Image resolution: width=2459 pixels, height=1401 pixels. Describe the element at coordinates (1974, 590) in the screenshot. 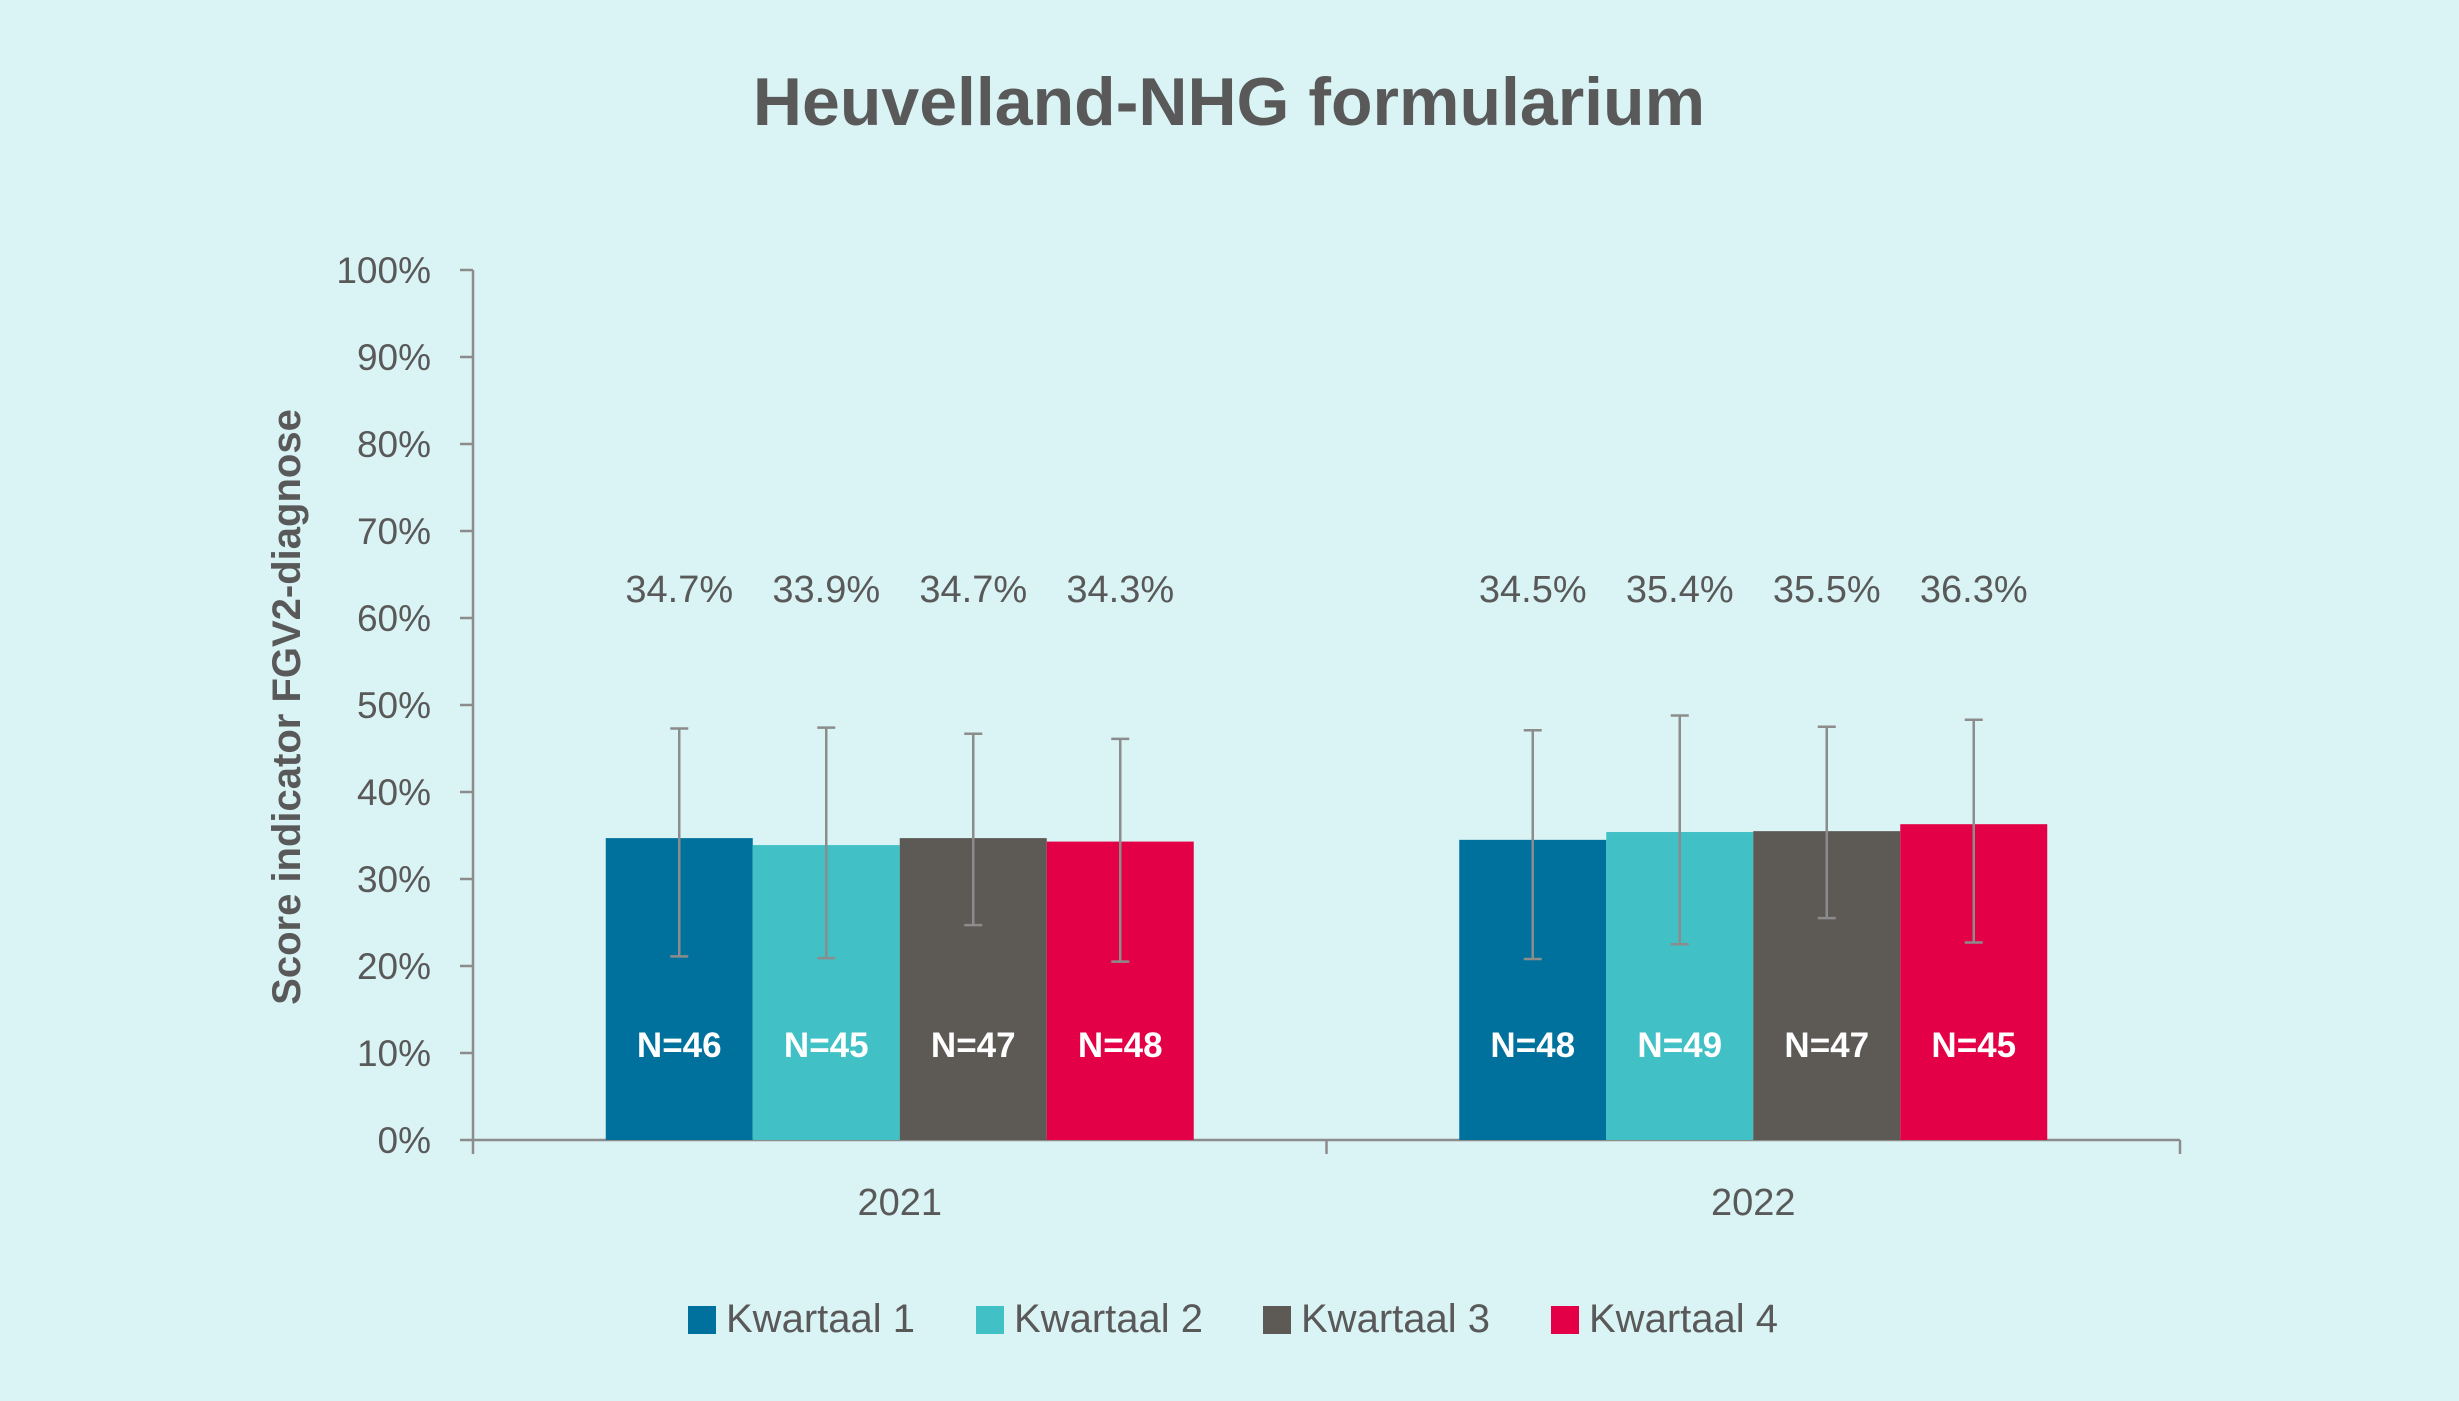

I see `data-label: 36.3%` at that location.